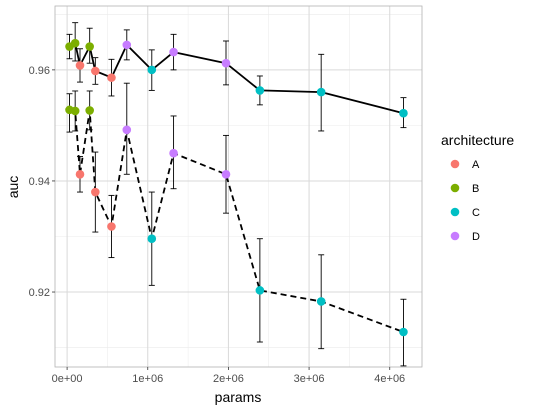 Image resolution: width=535 pixels, height=411 pixels. I want to click on x-tick-label: 3e+06, so click(309, 379).